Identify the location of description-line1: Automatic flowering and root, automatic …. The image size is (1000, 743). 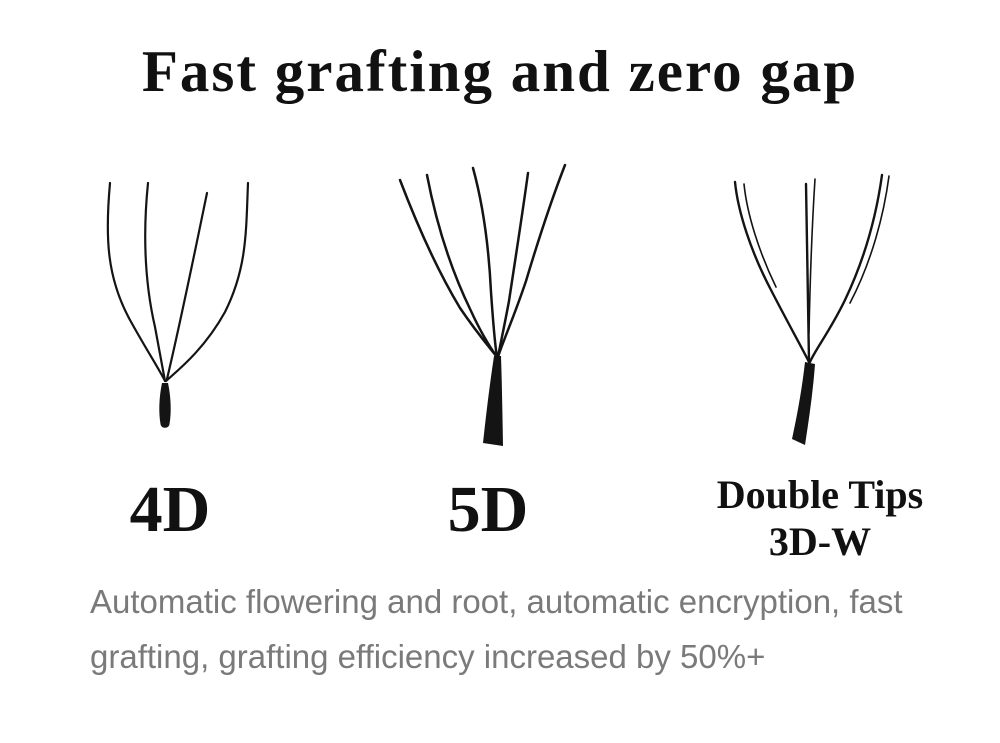
(496, 601).